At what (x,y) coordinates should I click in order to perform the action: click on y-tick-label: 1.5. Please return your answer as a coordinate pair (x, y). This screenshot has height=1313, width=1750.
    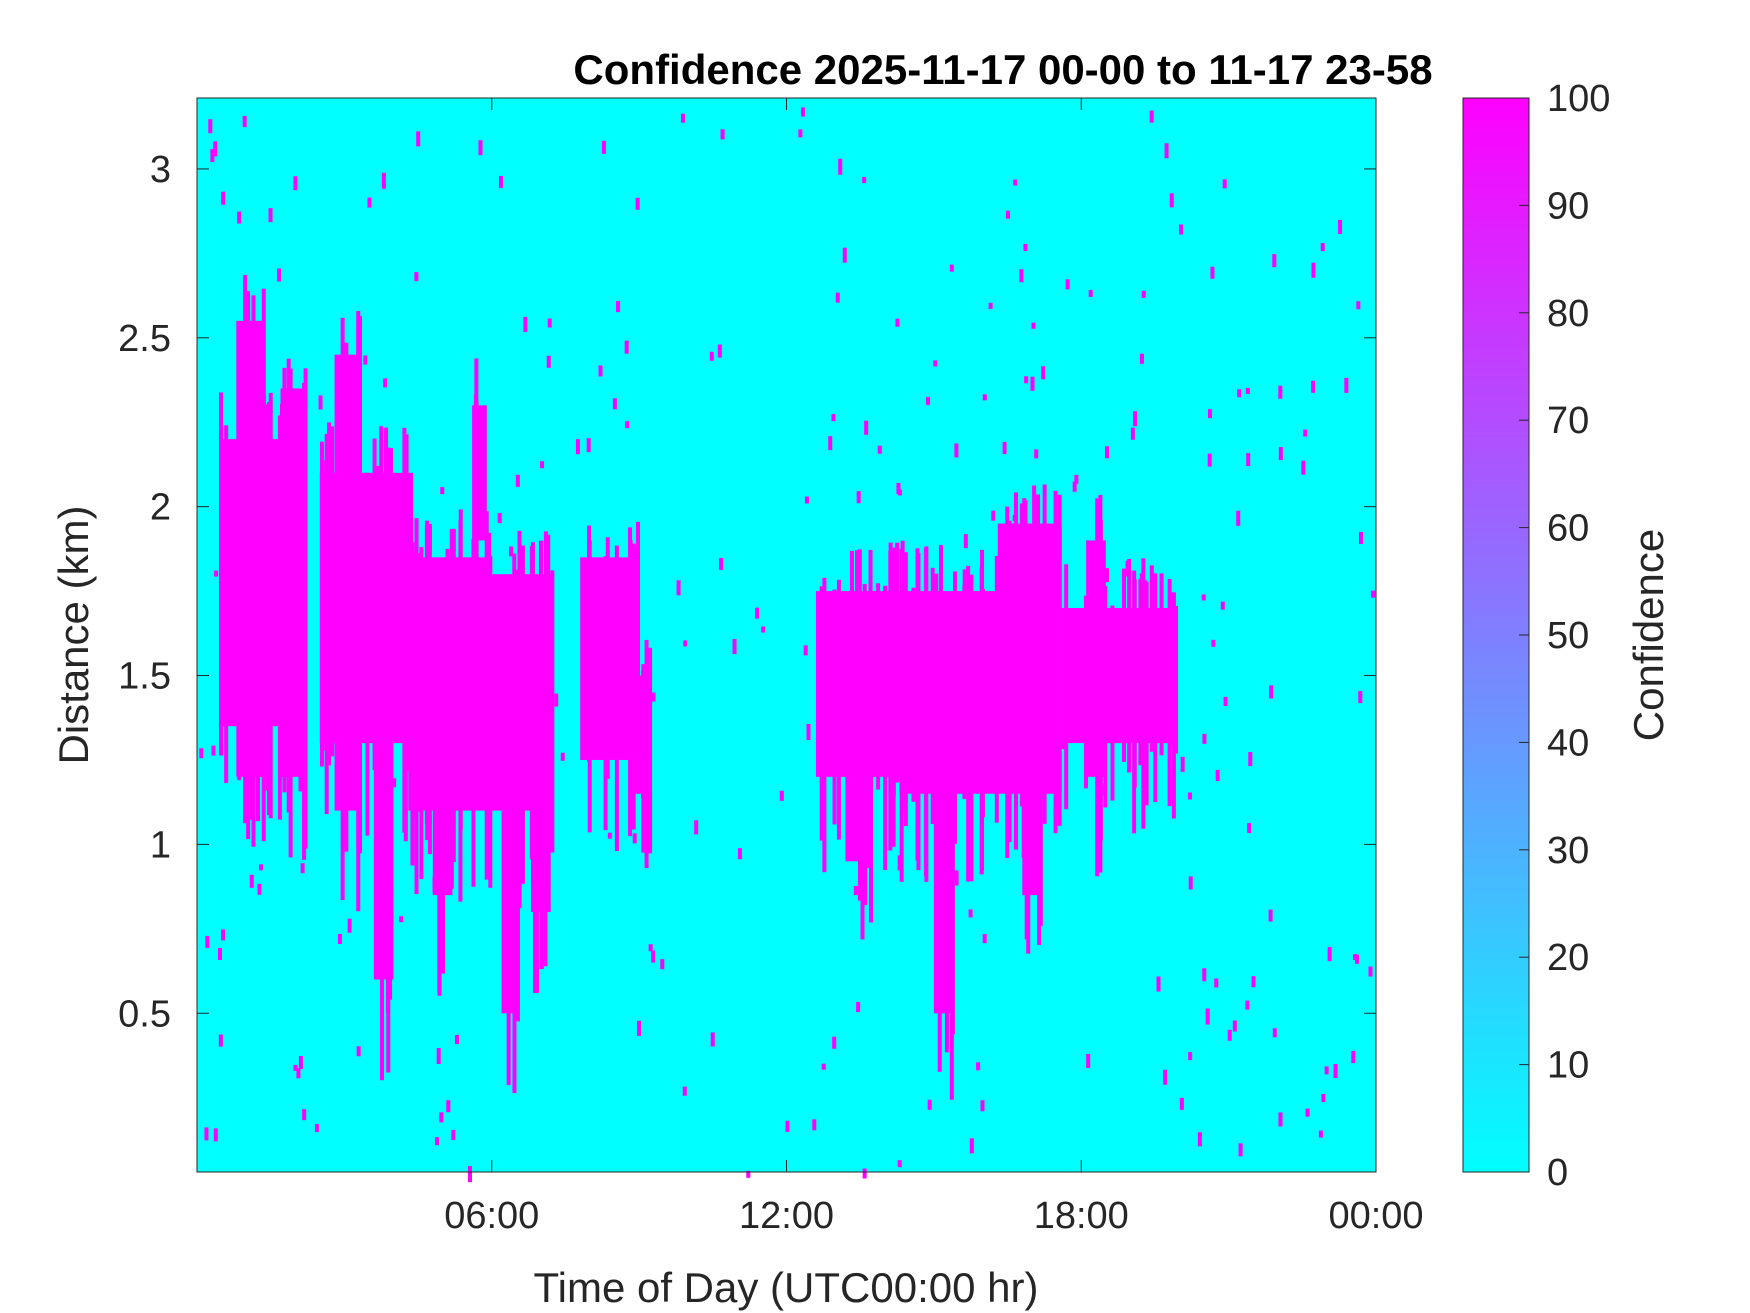
    Looking at the image, I should click on (144, 677).